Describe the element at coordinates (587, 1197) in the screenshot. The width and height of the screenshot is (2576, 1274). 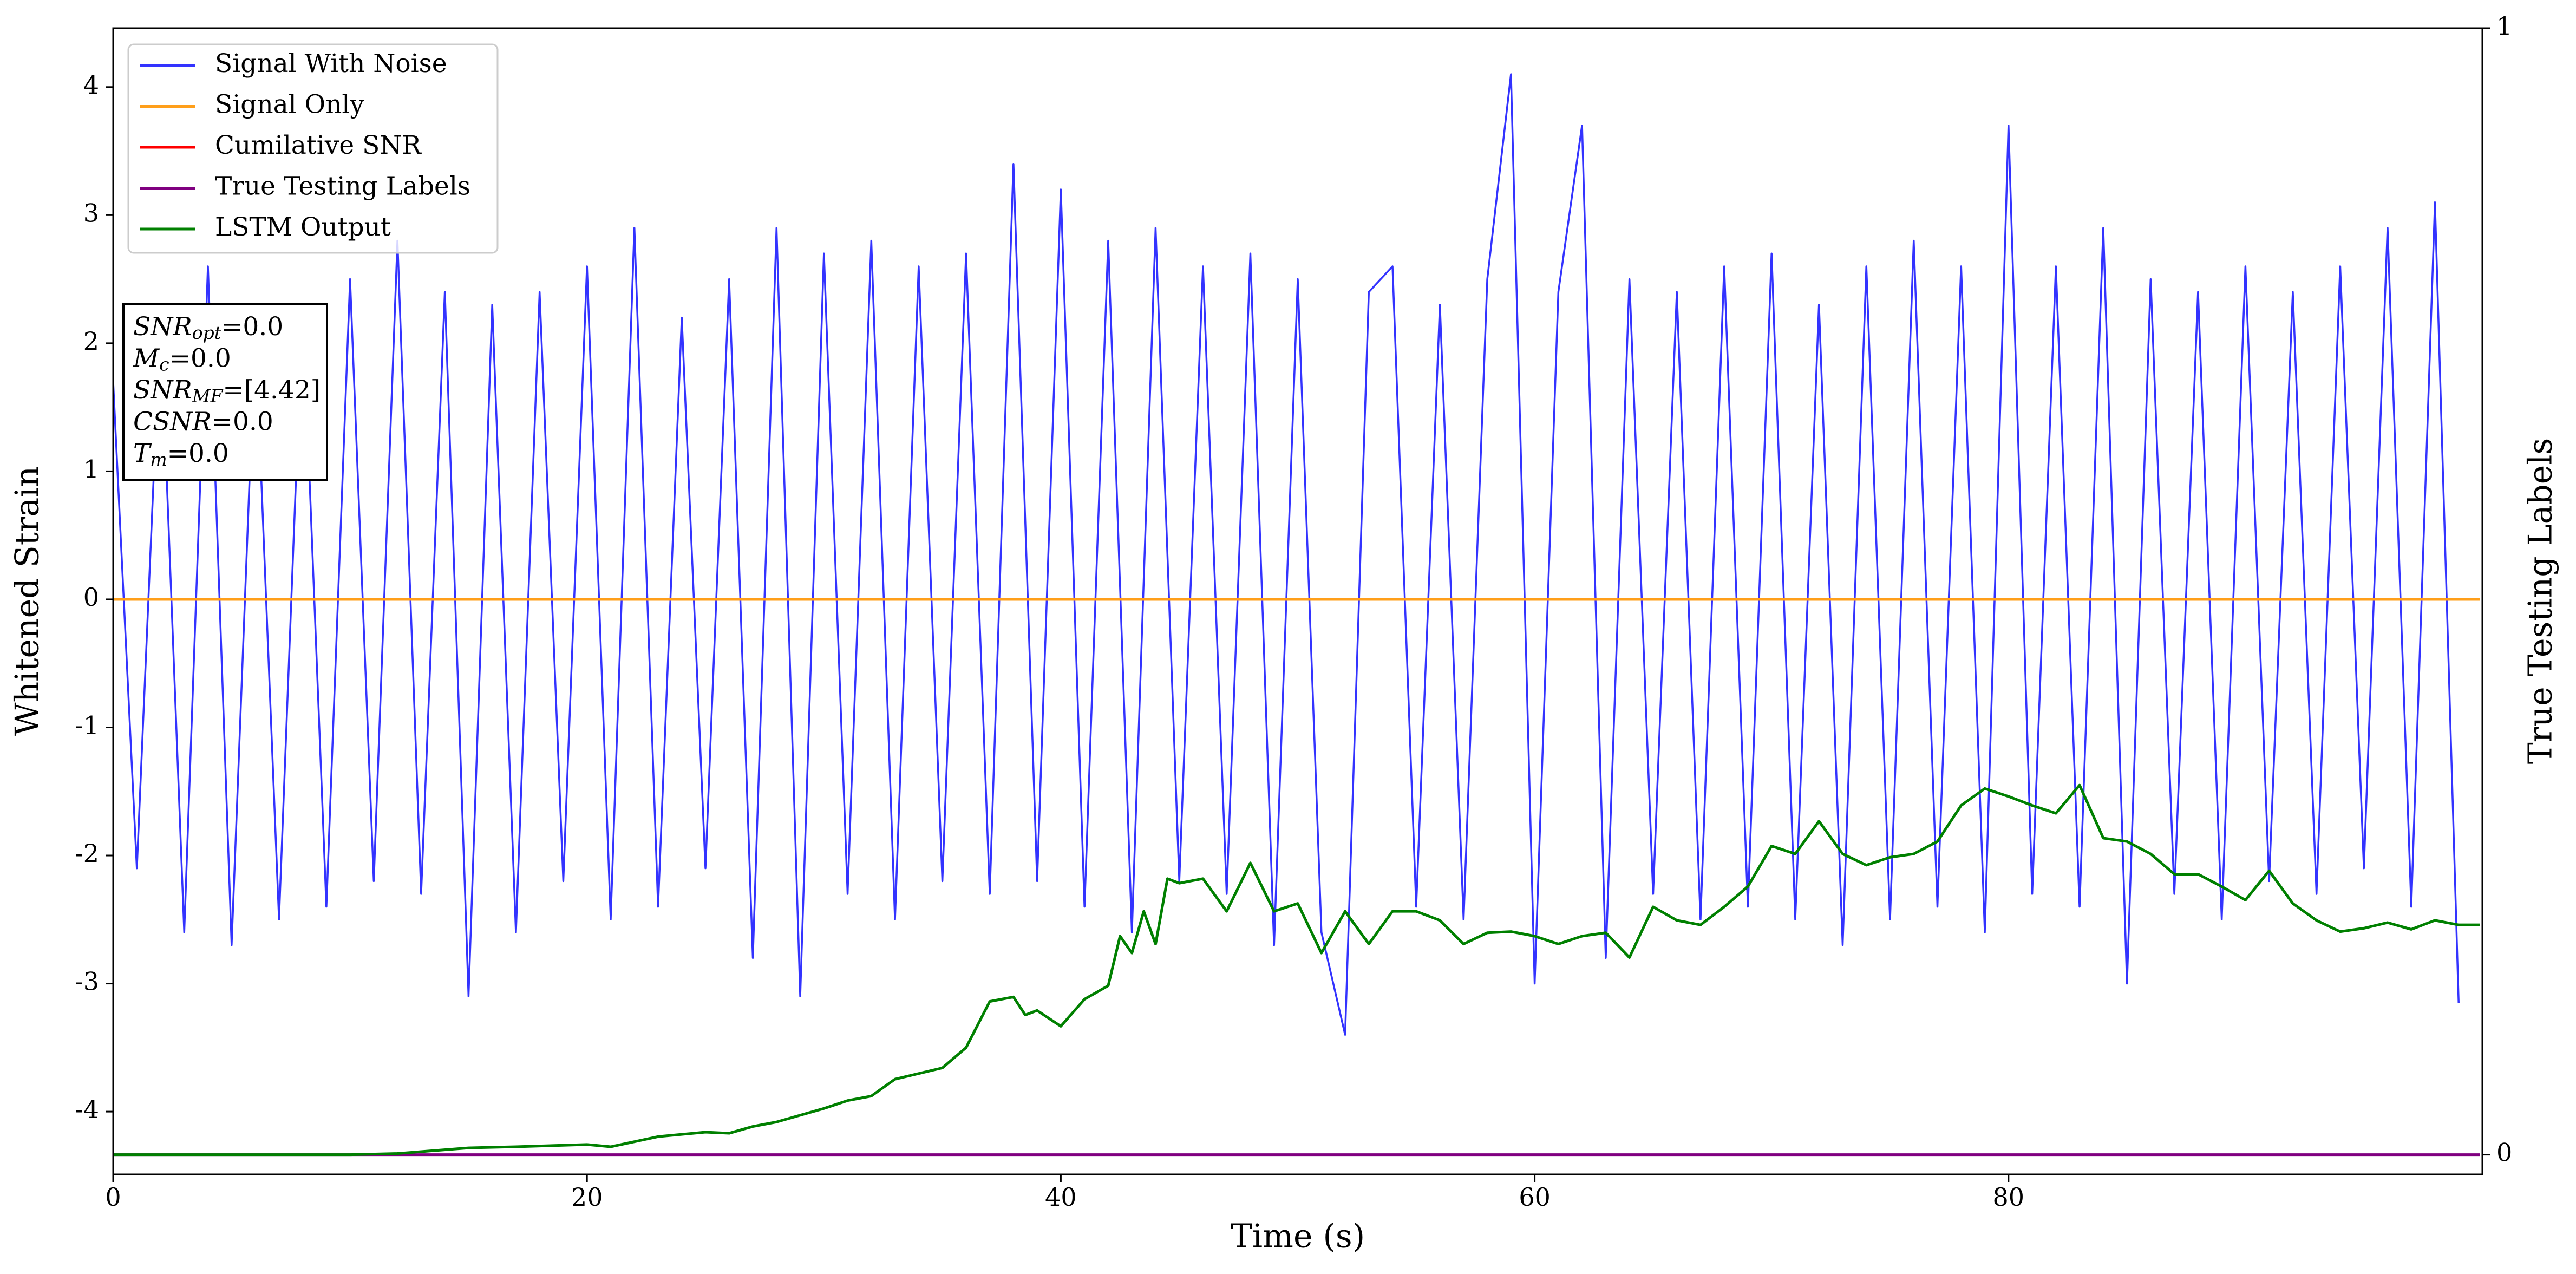
I see `x-tick-label: 20` at that location.